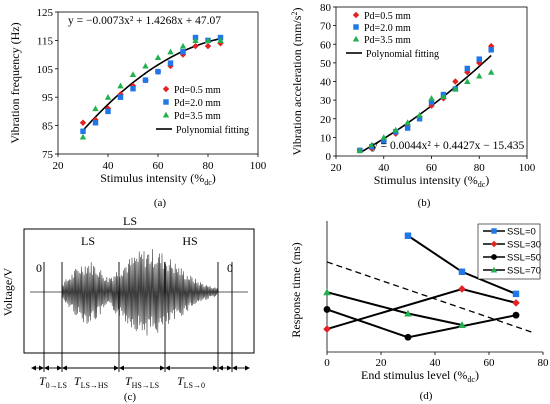  What do you see at coordinates (402, 54) in the screenshot?
I see `legend-fit-label-b: Polynomial fitting` at bounding box center [402, 54].